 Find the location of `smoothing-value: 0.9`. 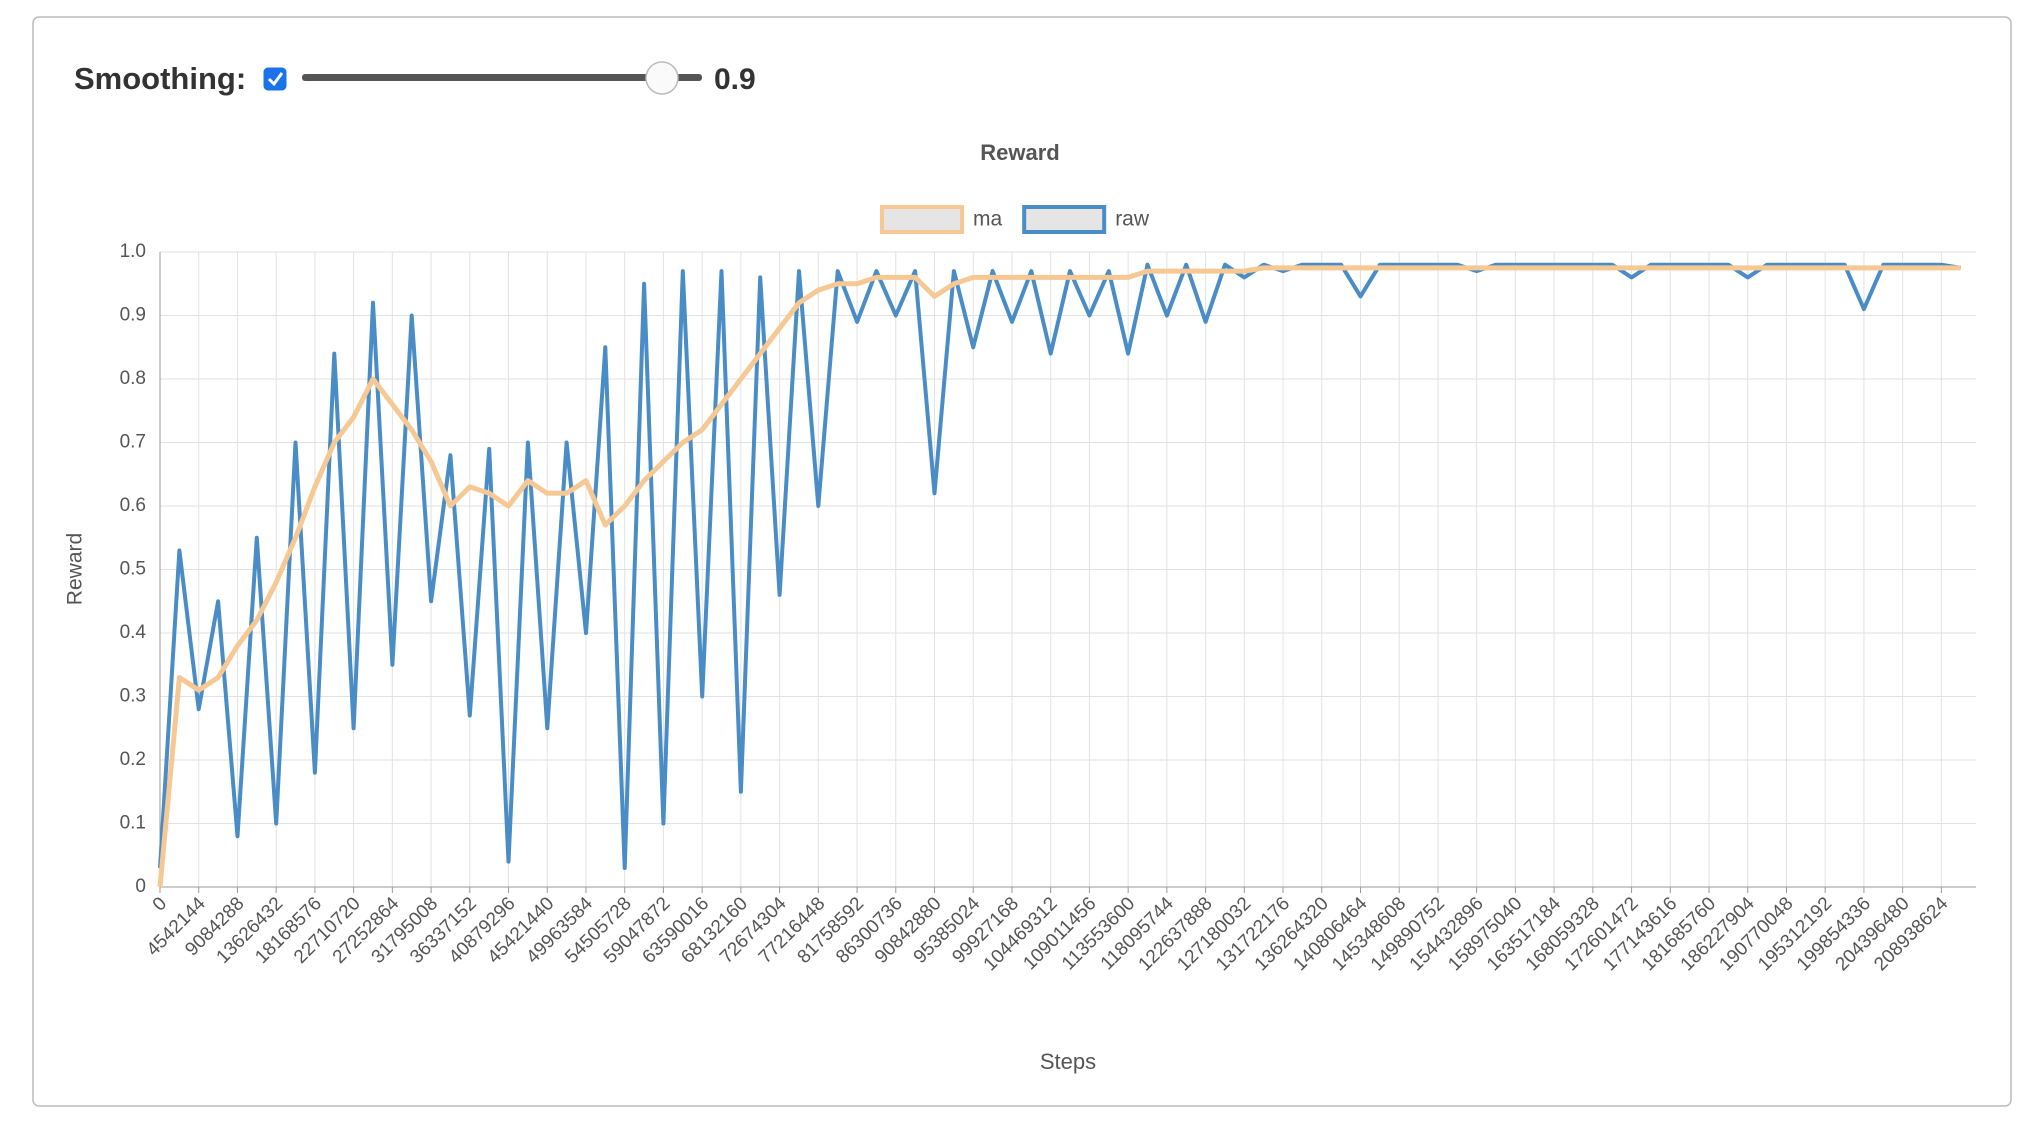

smoothing-value: 0.9 is located at coordinates (735, 79).